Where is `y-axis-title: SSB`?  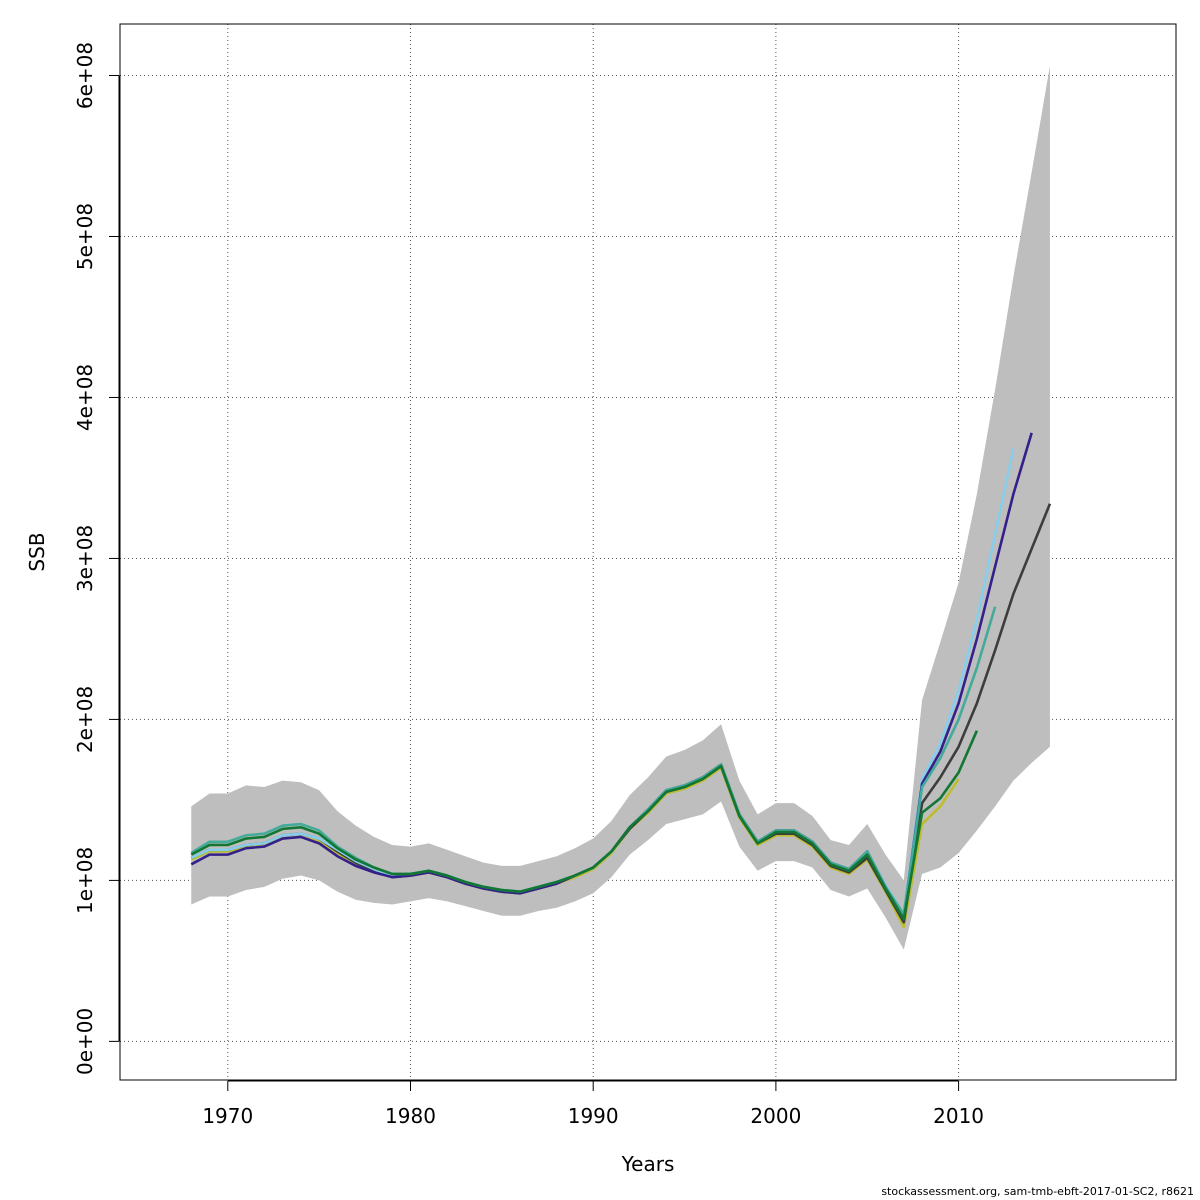
y-axis-title: SSB is located at coordinates (37, 551).